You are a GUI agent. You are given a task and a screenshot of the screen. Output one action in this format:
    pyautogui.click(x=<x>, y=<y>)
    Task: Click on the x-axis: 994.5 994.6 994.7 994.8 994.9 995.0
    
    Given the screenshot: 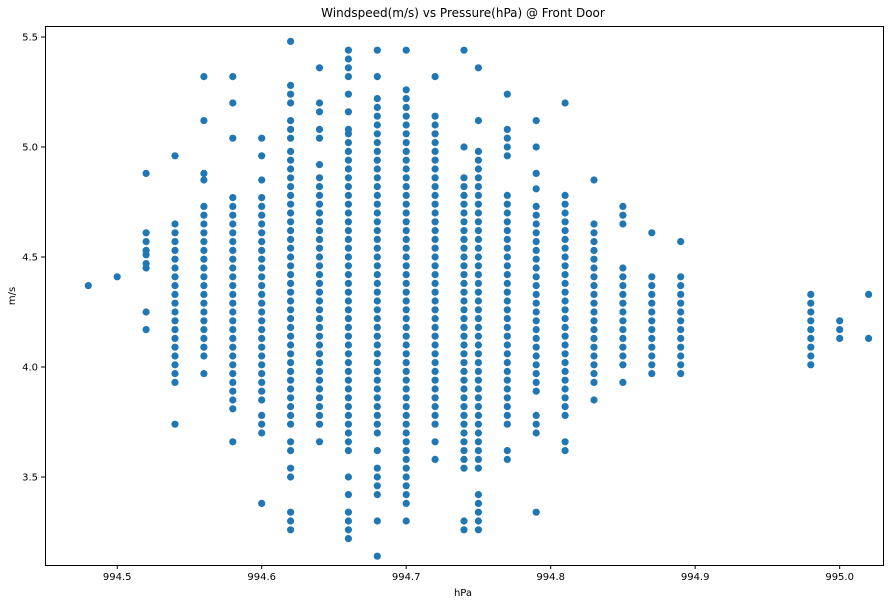 What is the action you would take?
    pyautogui.click(x=478, y=574)
    